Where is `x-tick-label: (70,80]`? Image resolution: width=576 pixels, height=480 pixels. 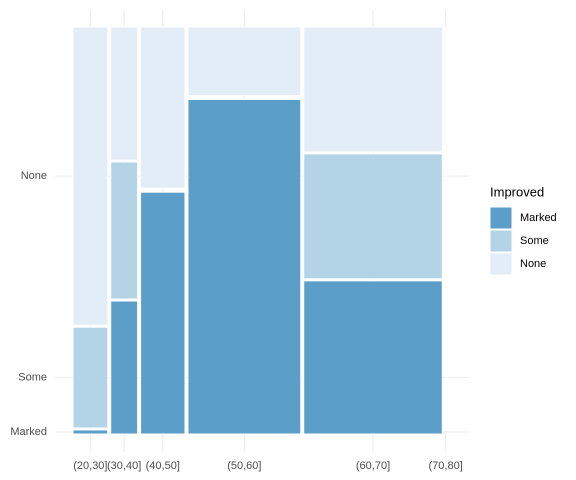
x-tick-label: (70,80] is located at coordinates (446, 466).